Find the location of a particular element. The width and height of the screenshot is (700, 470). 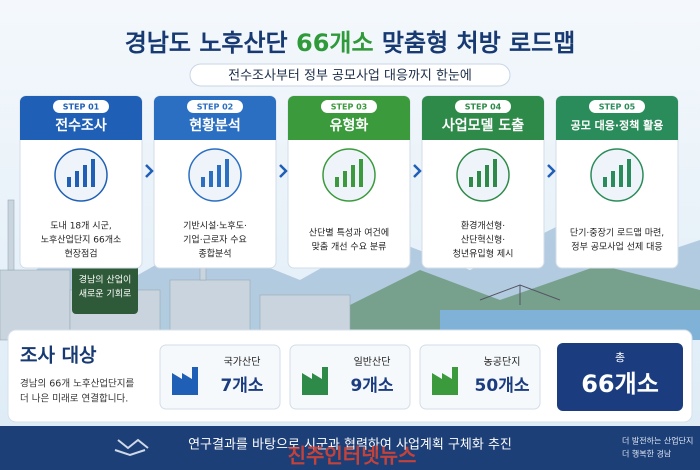

handshake-icon is located at coordinates (131, 447).